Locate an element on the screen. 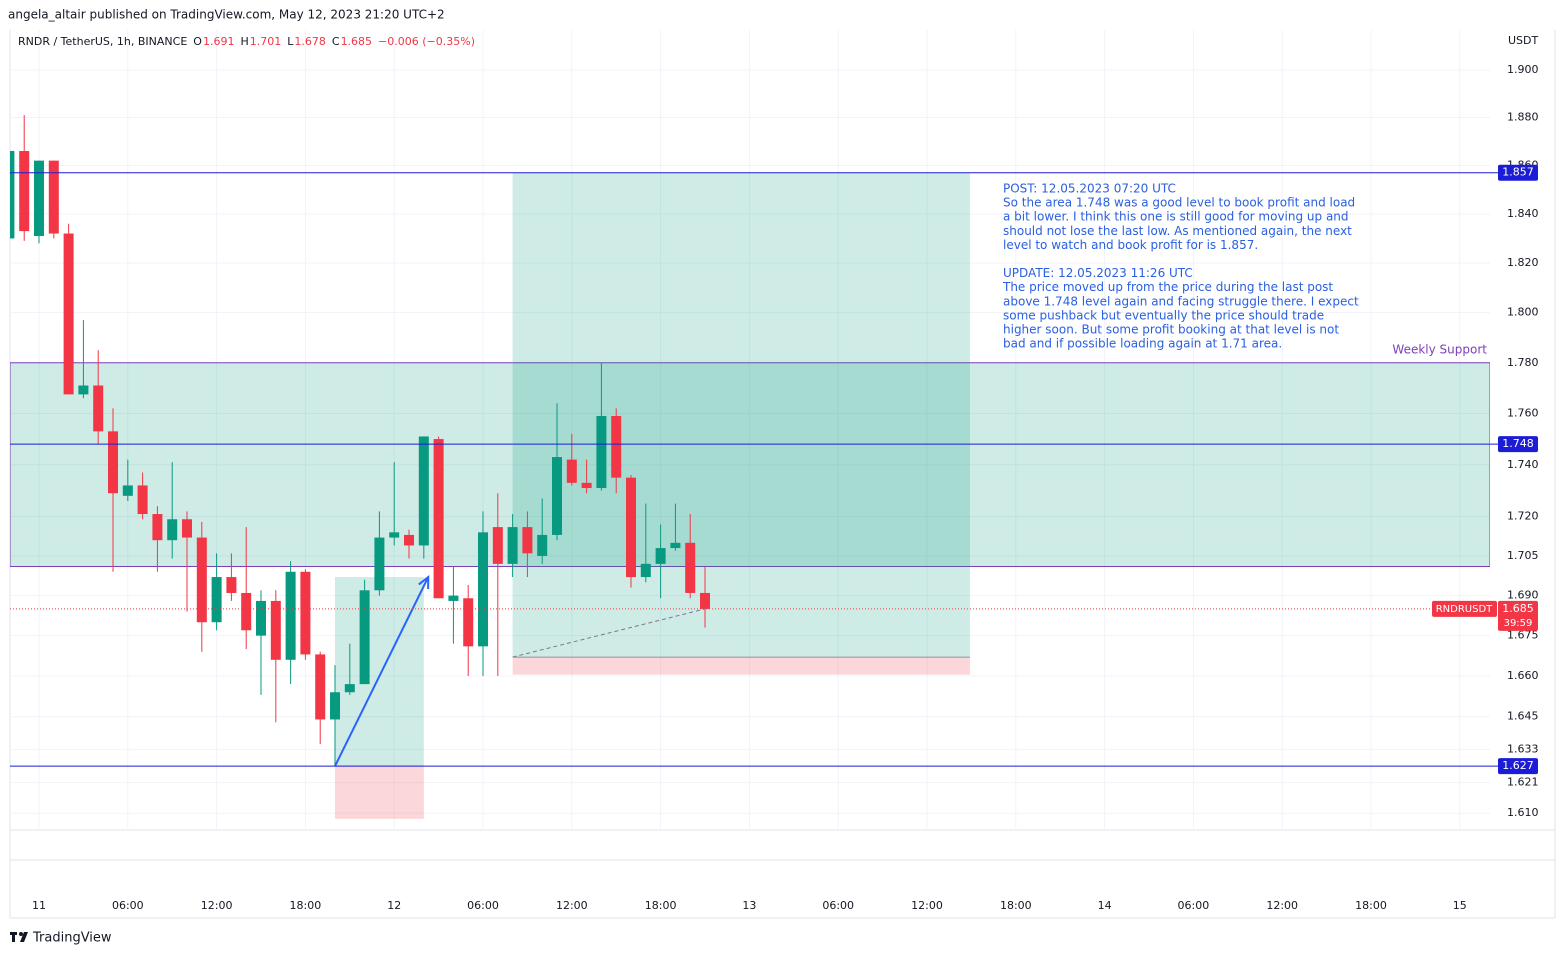 This screenshot has width=1564, height=955. y-tick-label: 1.610 is located at coordinates (1523, 812).